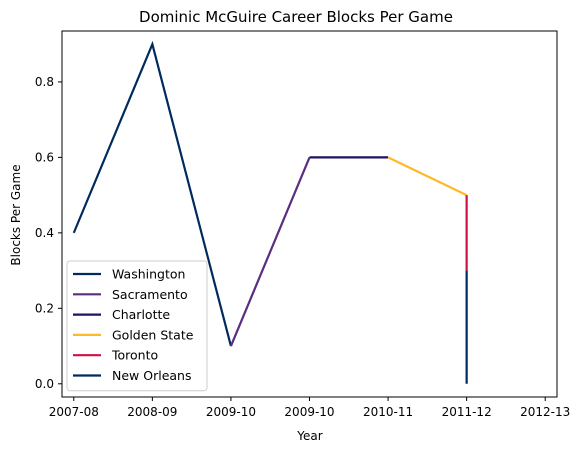 The height and width of the screenshot is (453, 570). I want to click on x-tick-label-6: 2012-13, so click(545, 412).